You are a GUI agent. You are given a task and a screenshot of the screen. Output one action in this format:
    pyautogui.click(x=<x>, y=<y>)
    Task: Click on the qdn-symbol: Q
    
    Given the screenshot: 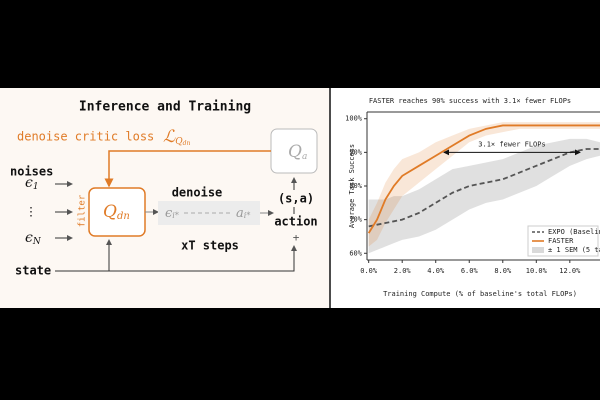 What is the action you would take?
    pyautogui.click(x=110, y=212)
    